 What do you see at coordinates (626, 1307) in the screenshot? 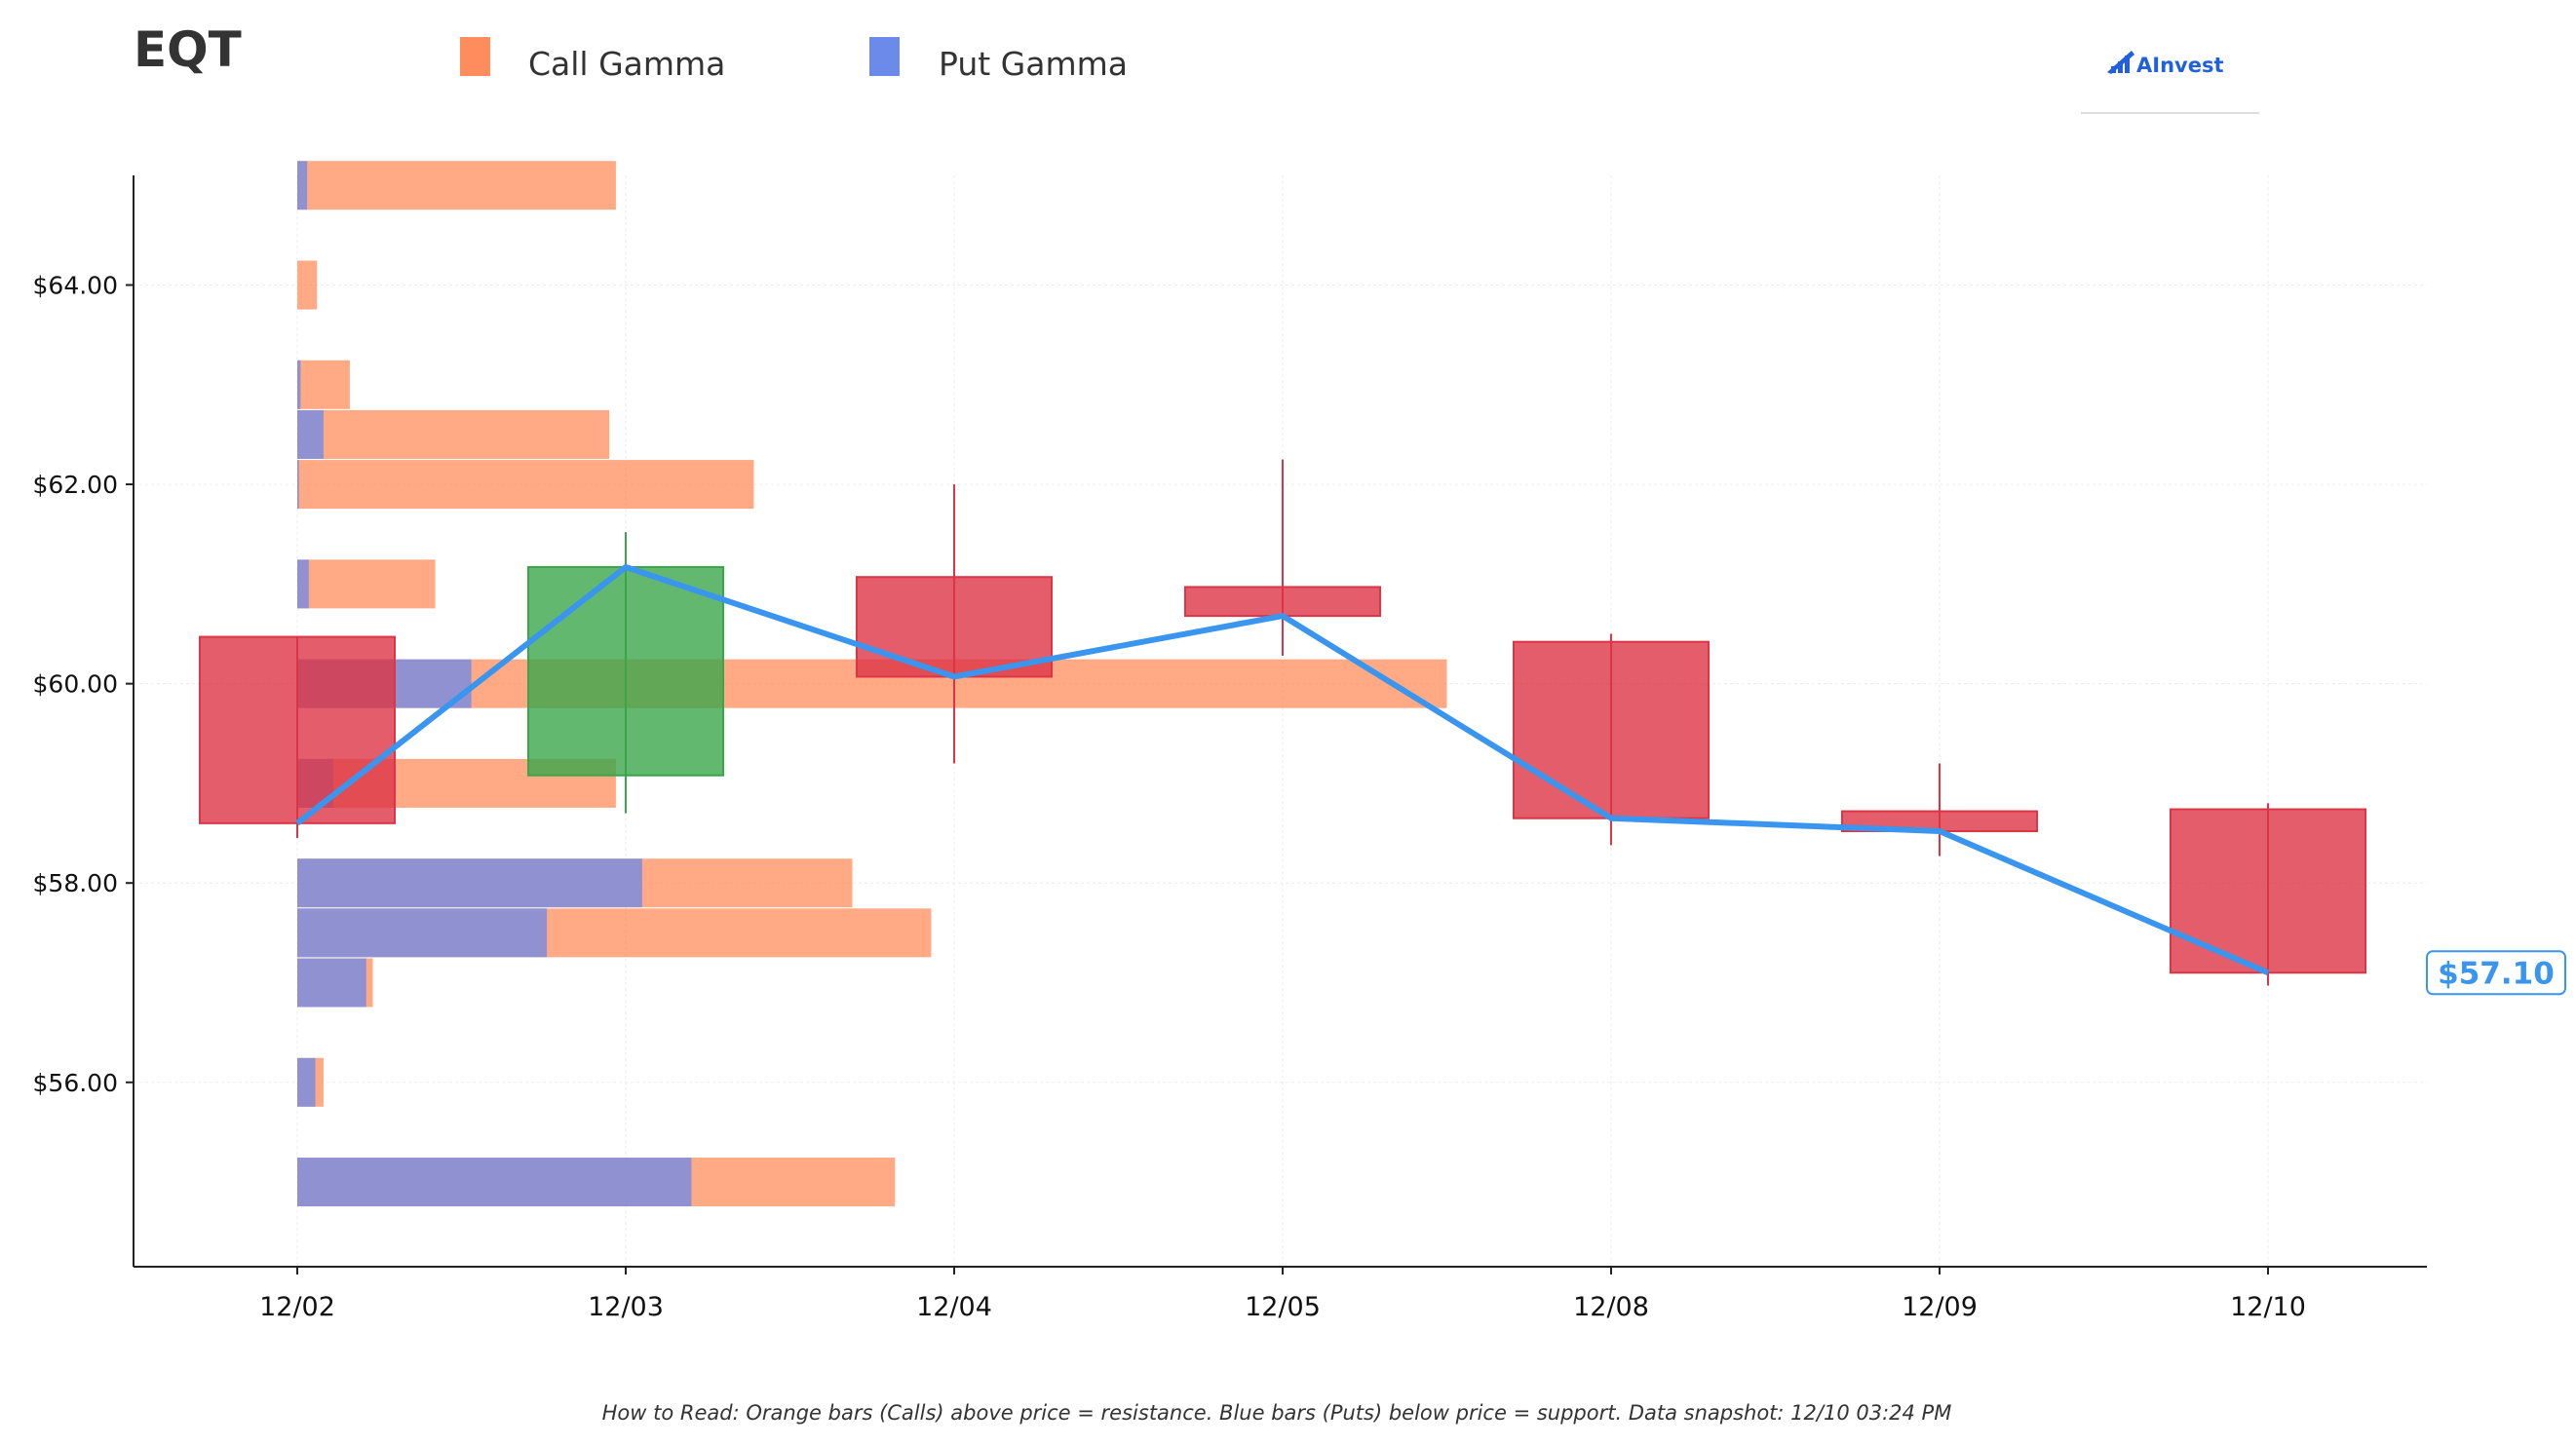
I see `x-tick-label: 12/03` at bounding box center [626, 1307].